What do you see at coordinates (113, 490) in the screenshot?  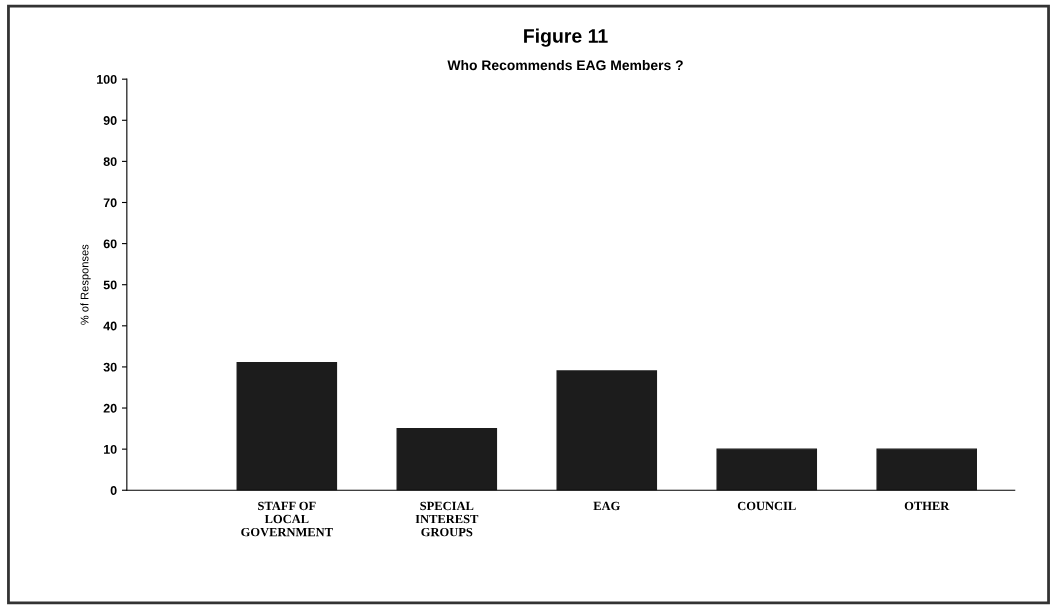 I see `y-tick-label: 0` at bounding box center [113, 490].